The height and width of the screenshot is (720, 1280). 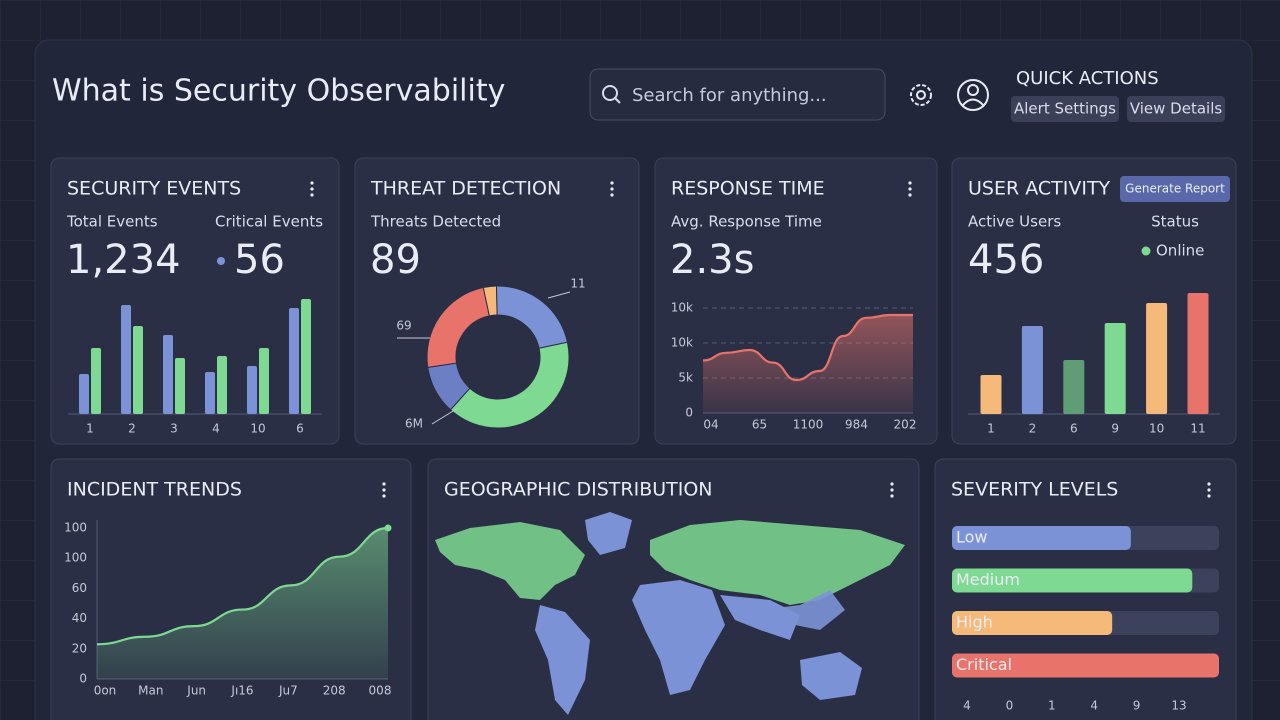 I want to click on bar-label: Low, so click(x=972, y=537).